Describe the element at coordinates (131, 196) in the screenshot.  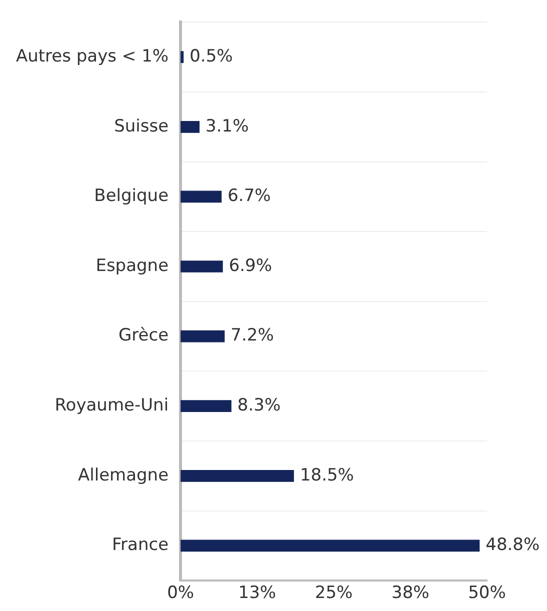
I see `y-tick-label: Belgique` at that location.